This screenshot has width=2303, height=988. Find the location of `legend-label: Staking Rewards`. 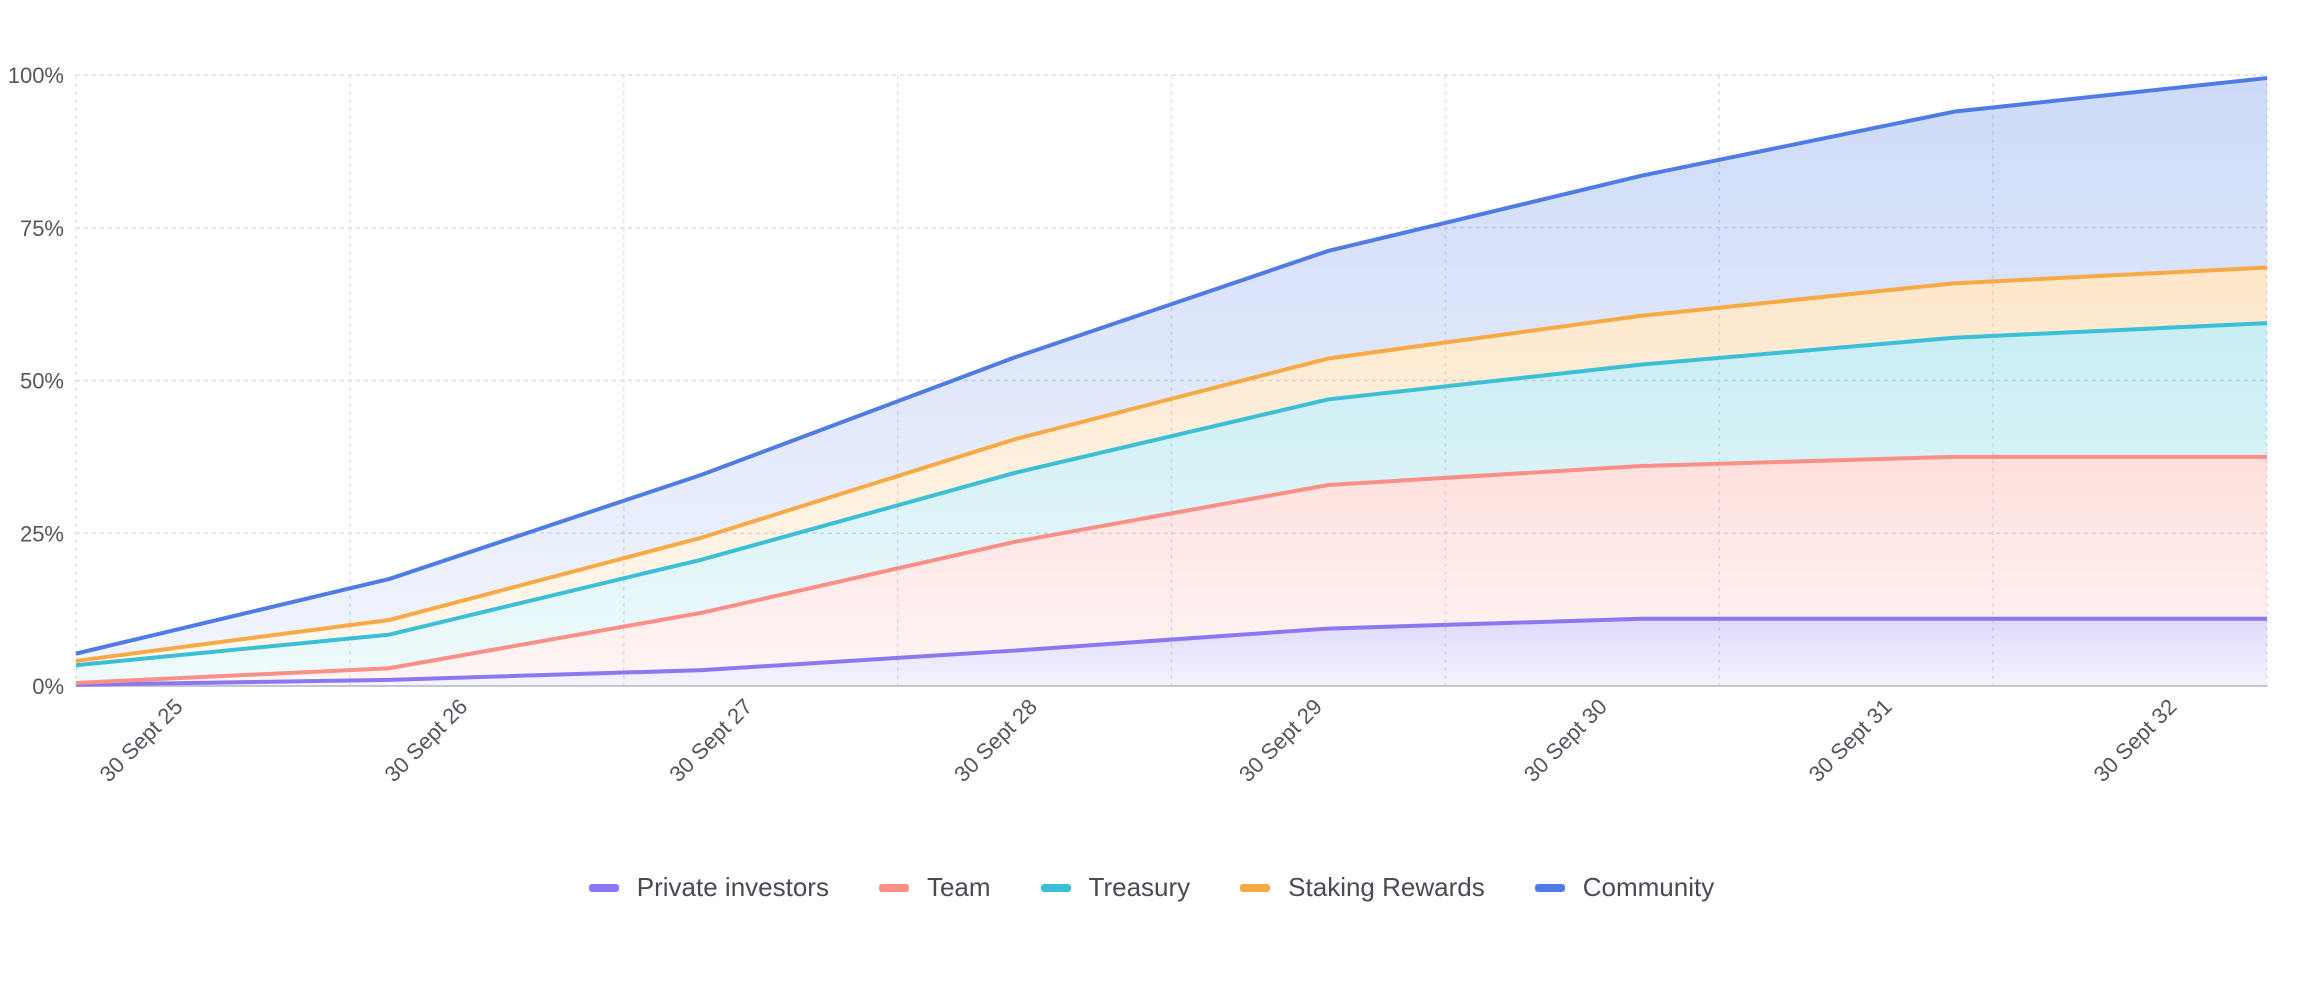

legend-label: Staking Rewards is located at coordinates (1386, 887).